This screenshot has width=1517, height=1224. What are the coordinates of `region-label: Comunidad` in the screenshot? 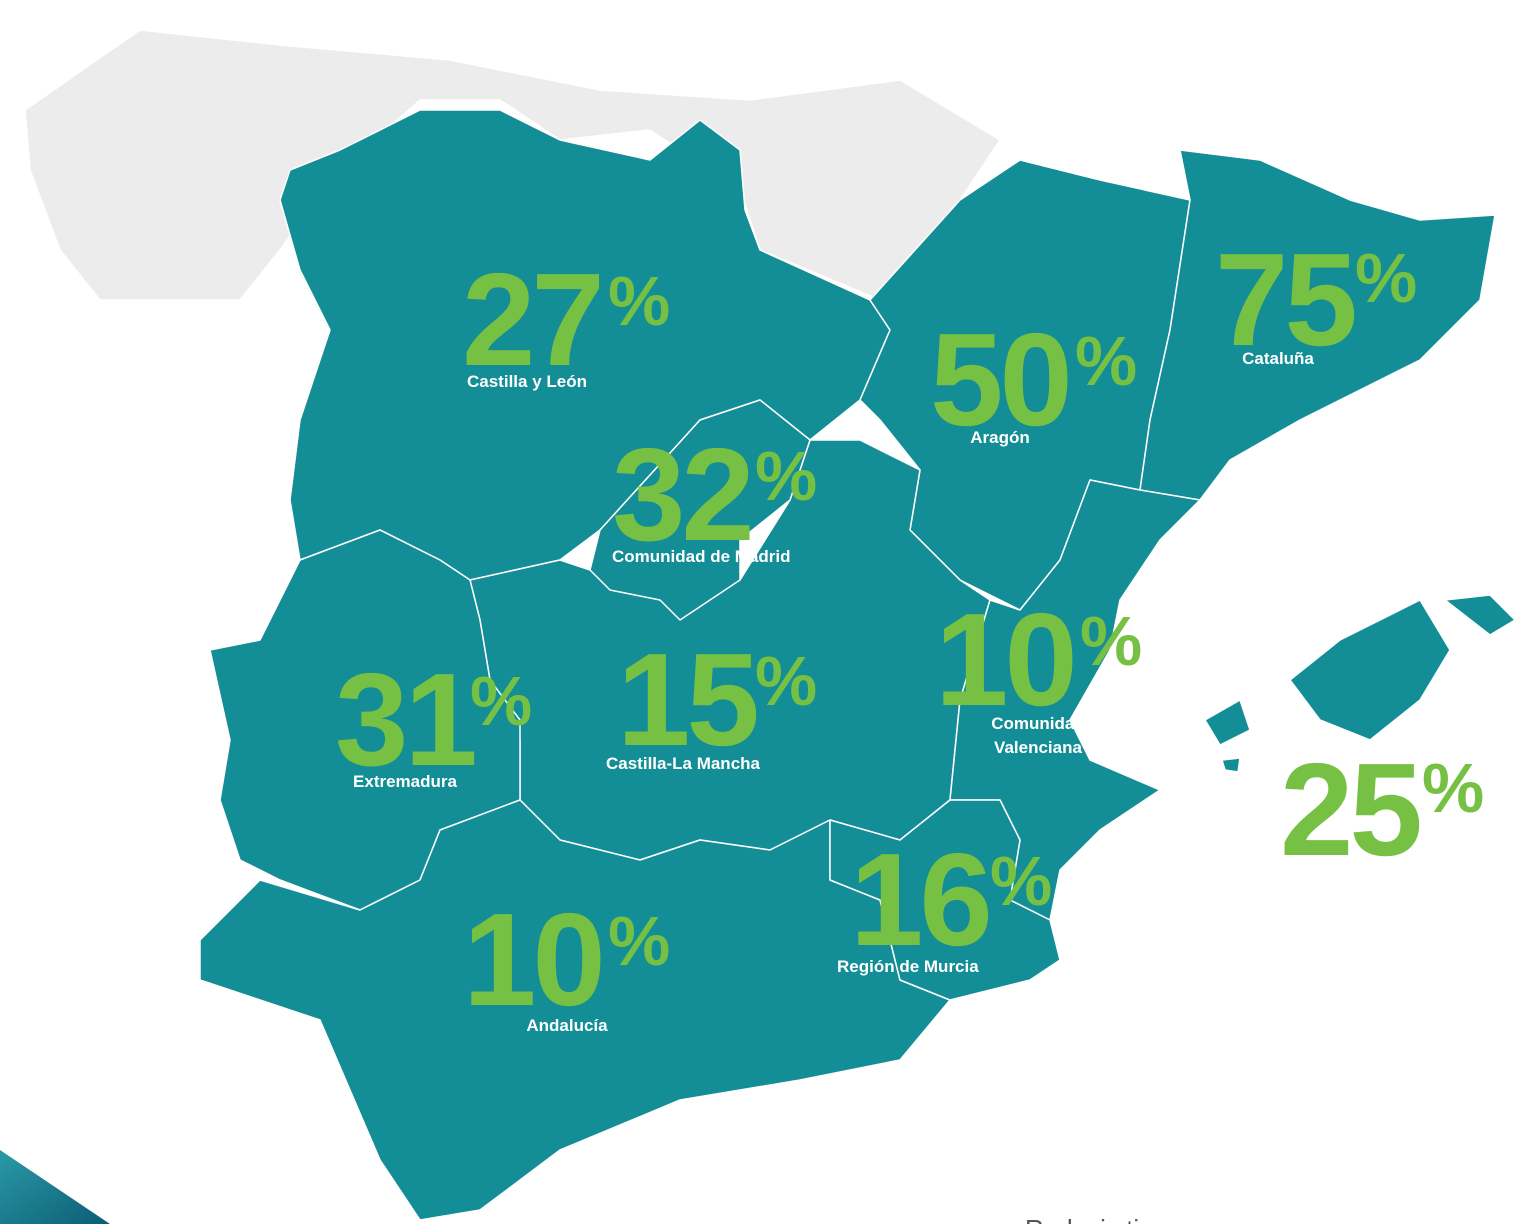 It's located at (1038, 723).